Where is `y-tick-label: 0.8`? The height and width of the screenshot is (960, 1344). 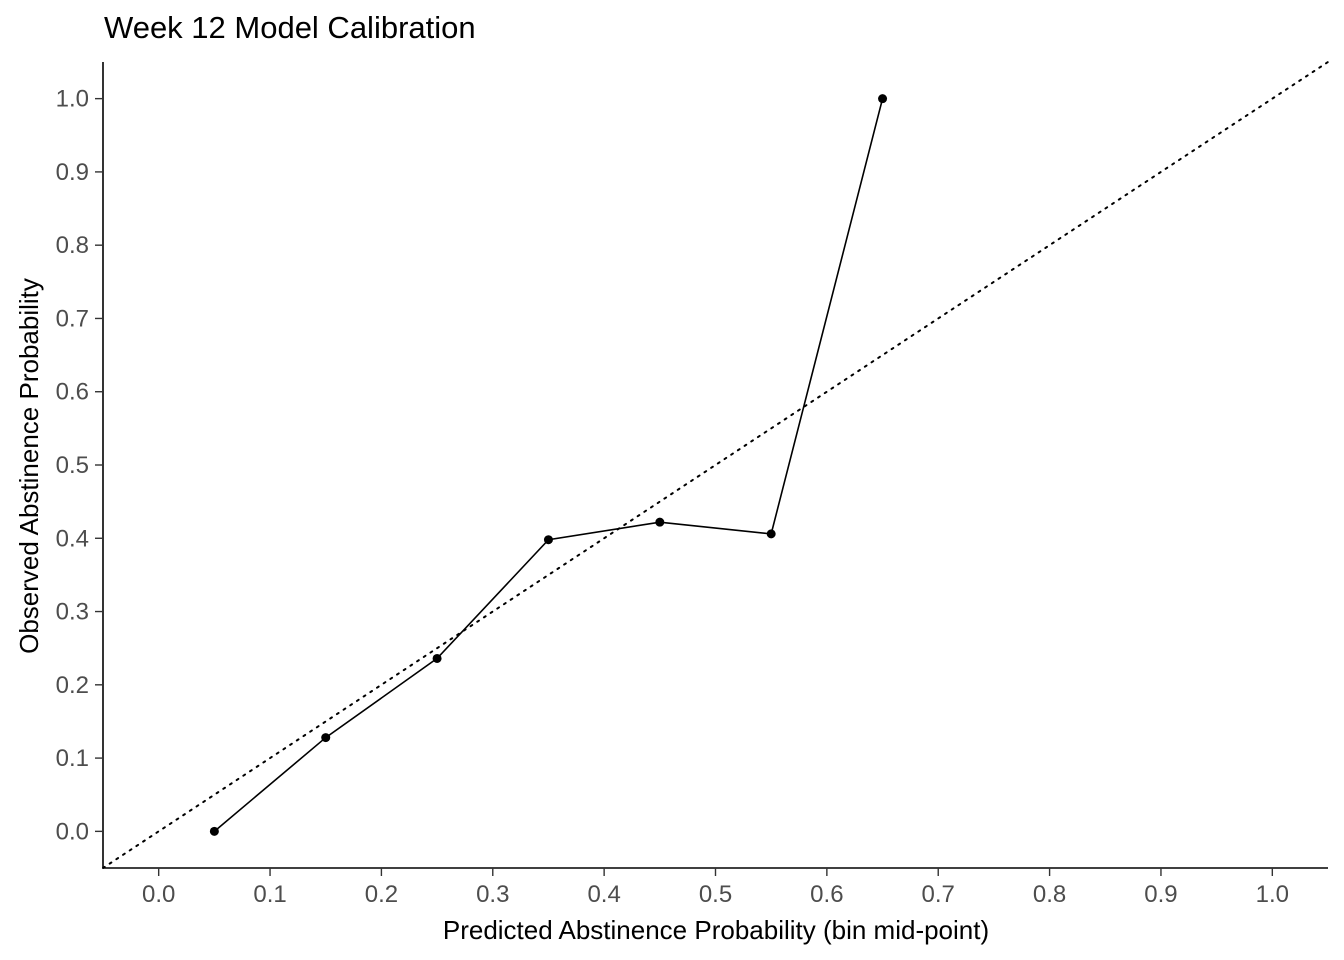
y-tick-label: 0.8 is located at coordinates (72, 245).